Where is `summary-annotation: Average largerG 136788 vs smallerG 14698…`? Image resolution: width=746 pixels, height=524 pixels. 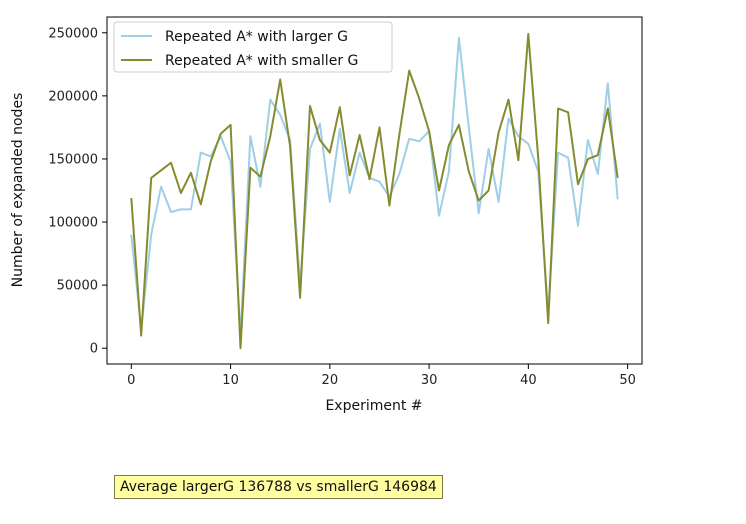 summary-annotation: Average largerG 136788 vs smallerG 14698… is located at coordinates (278, 487).